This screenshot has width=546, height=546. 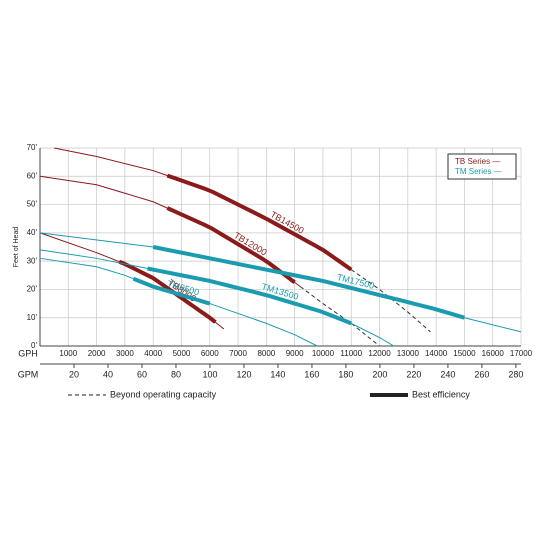 What do you see at coordinates (447, 374) in the screenshot?
I see `x2-tick-label: 240` at bounding box center [447, 374].